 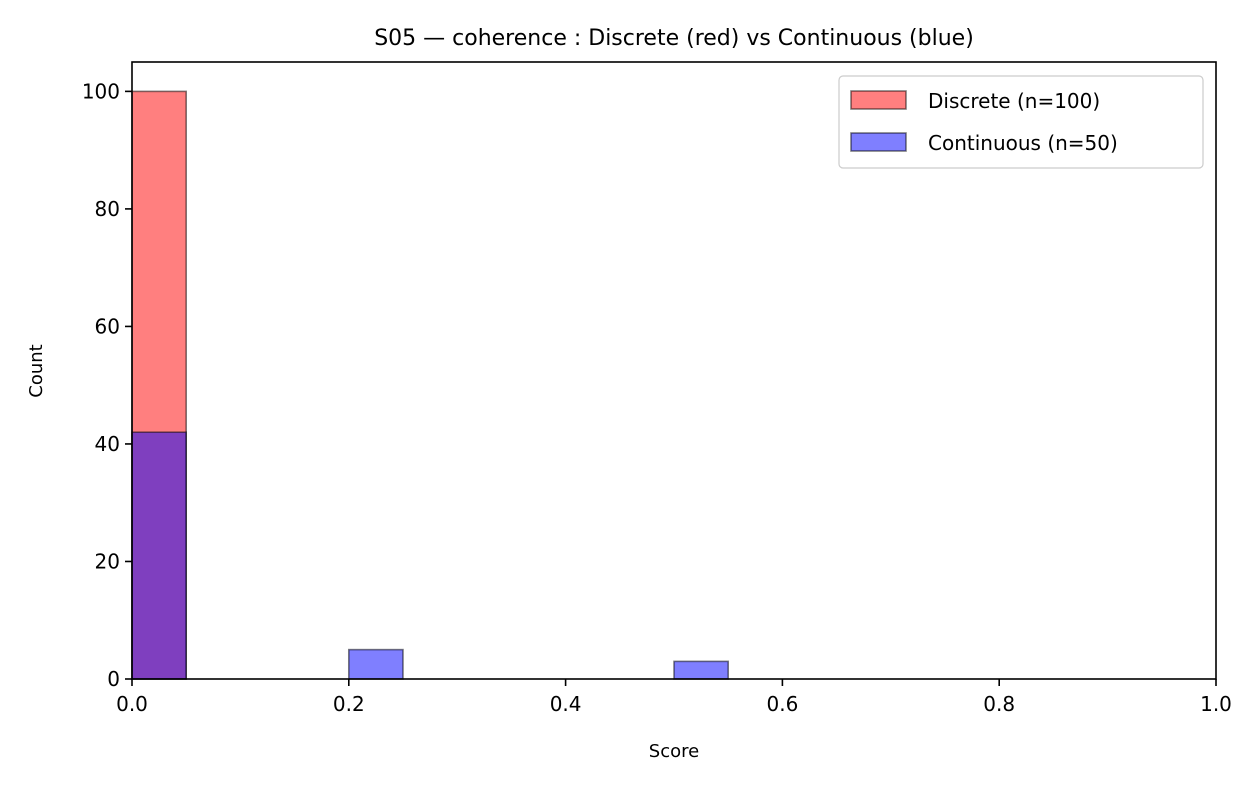 I want to click on y-tick-label: 100, so click(x=101, y=91).